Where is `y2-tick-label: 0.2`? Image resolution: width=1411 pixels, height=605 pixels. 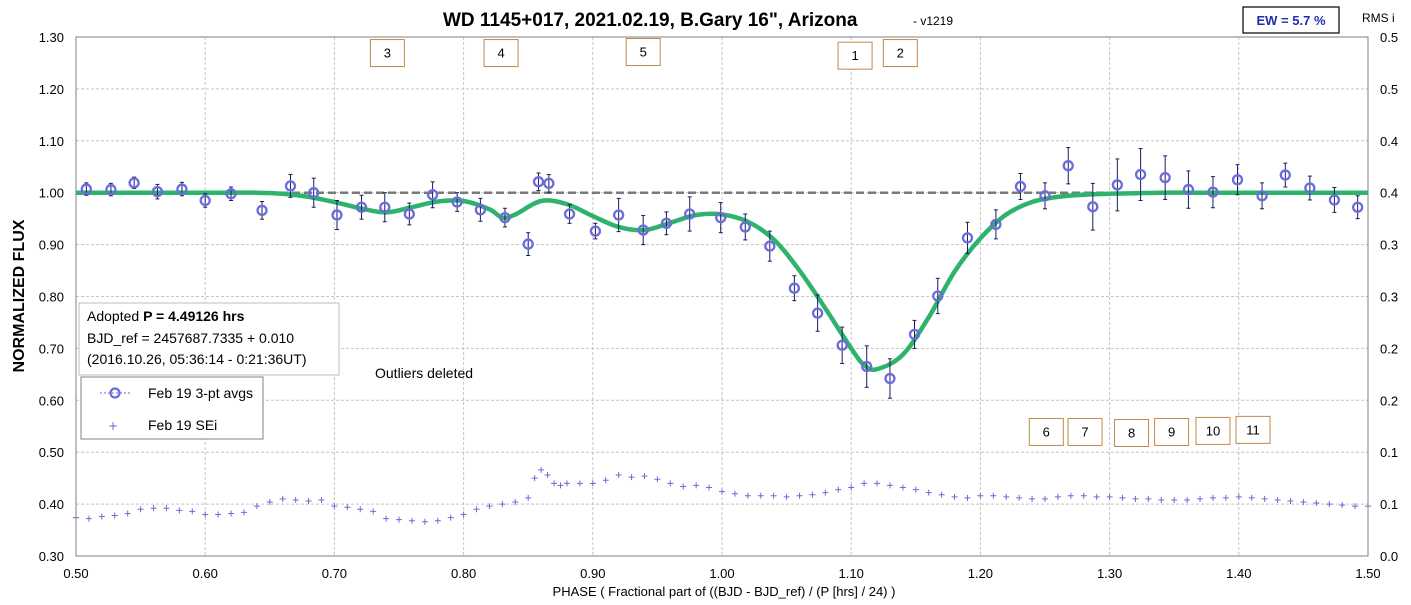 y2-tick-label: 0.2 is located at coordinates (1389, 348).